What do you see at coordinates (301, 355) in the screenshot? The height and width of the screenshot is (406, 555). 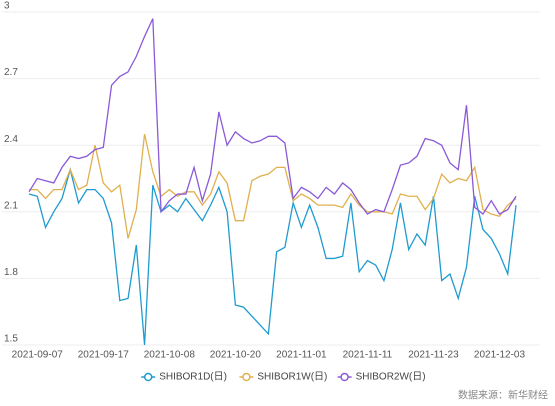 I see `x-tick-label: 2021-11-01` at bounding box center [301, 355].